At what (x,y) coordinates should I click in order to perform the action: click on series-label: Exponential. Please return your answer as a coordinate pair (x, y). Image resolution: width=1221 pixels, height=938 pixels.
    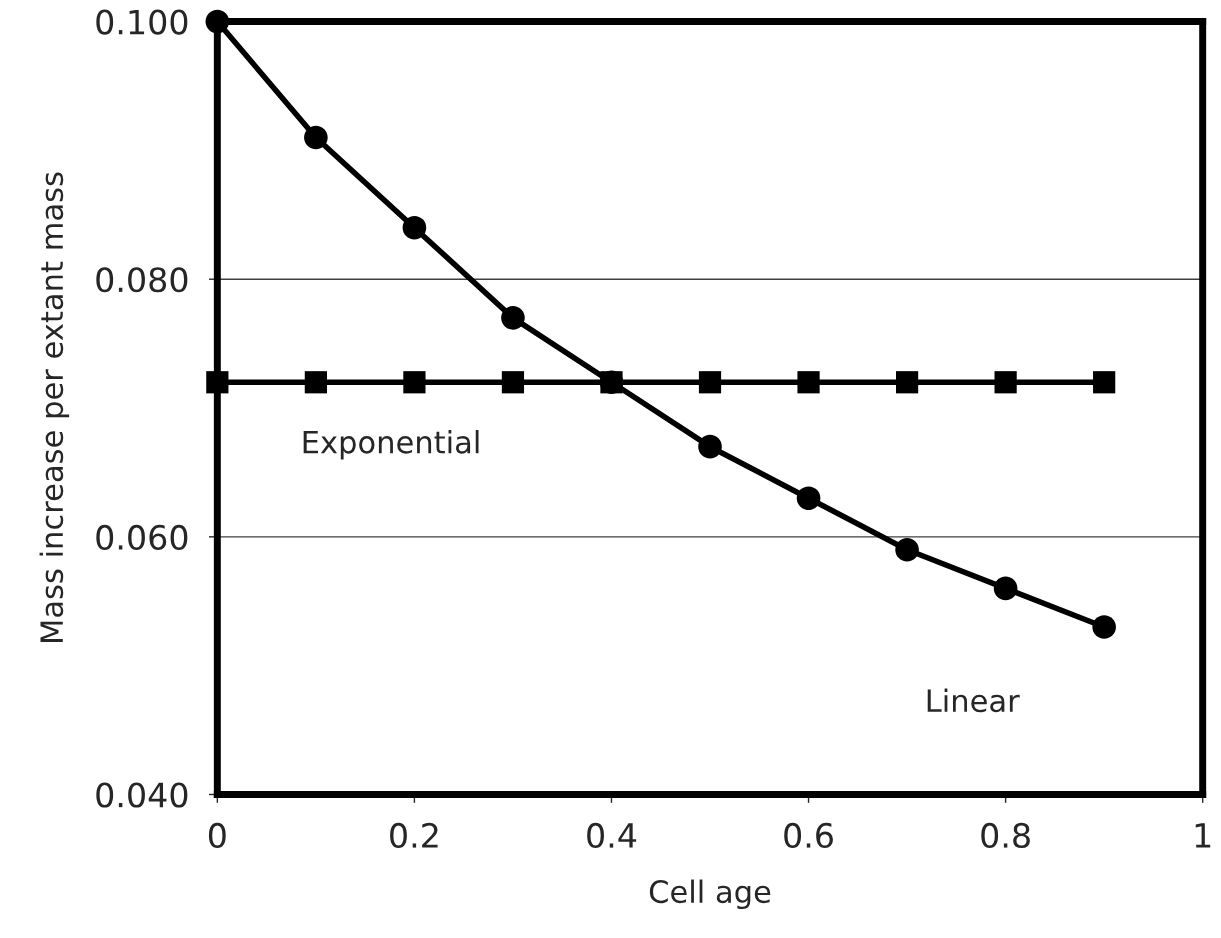
    Looking at the image, I should click on (391, 444).